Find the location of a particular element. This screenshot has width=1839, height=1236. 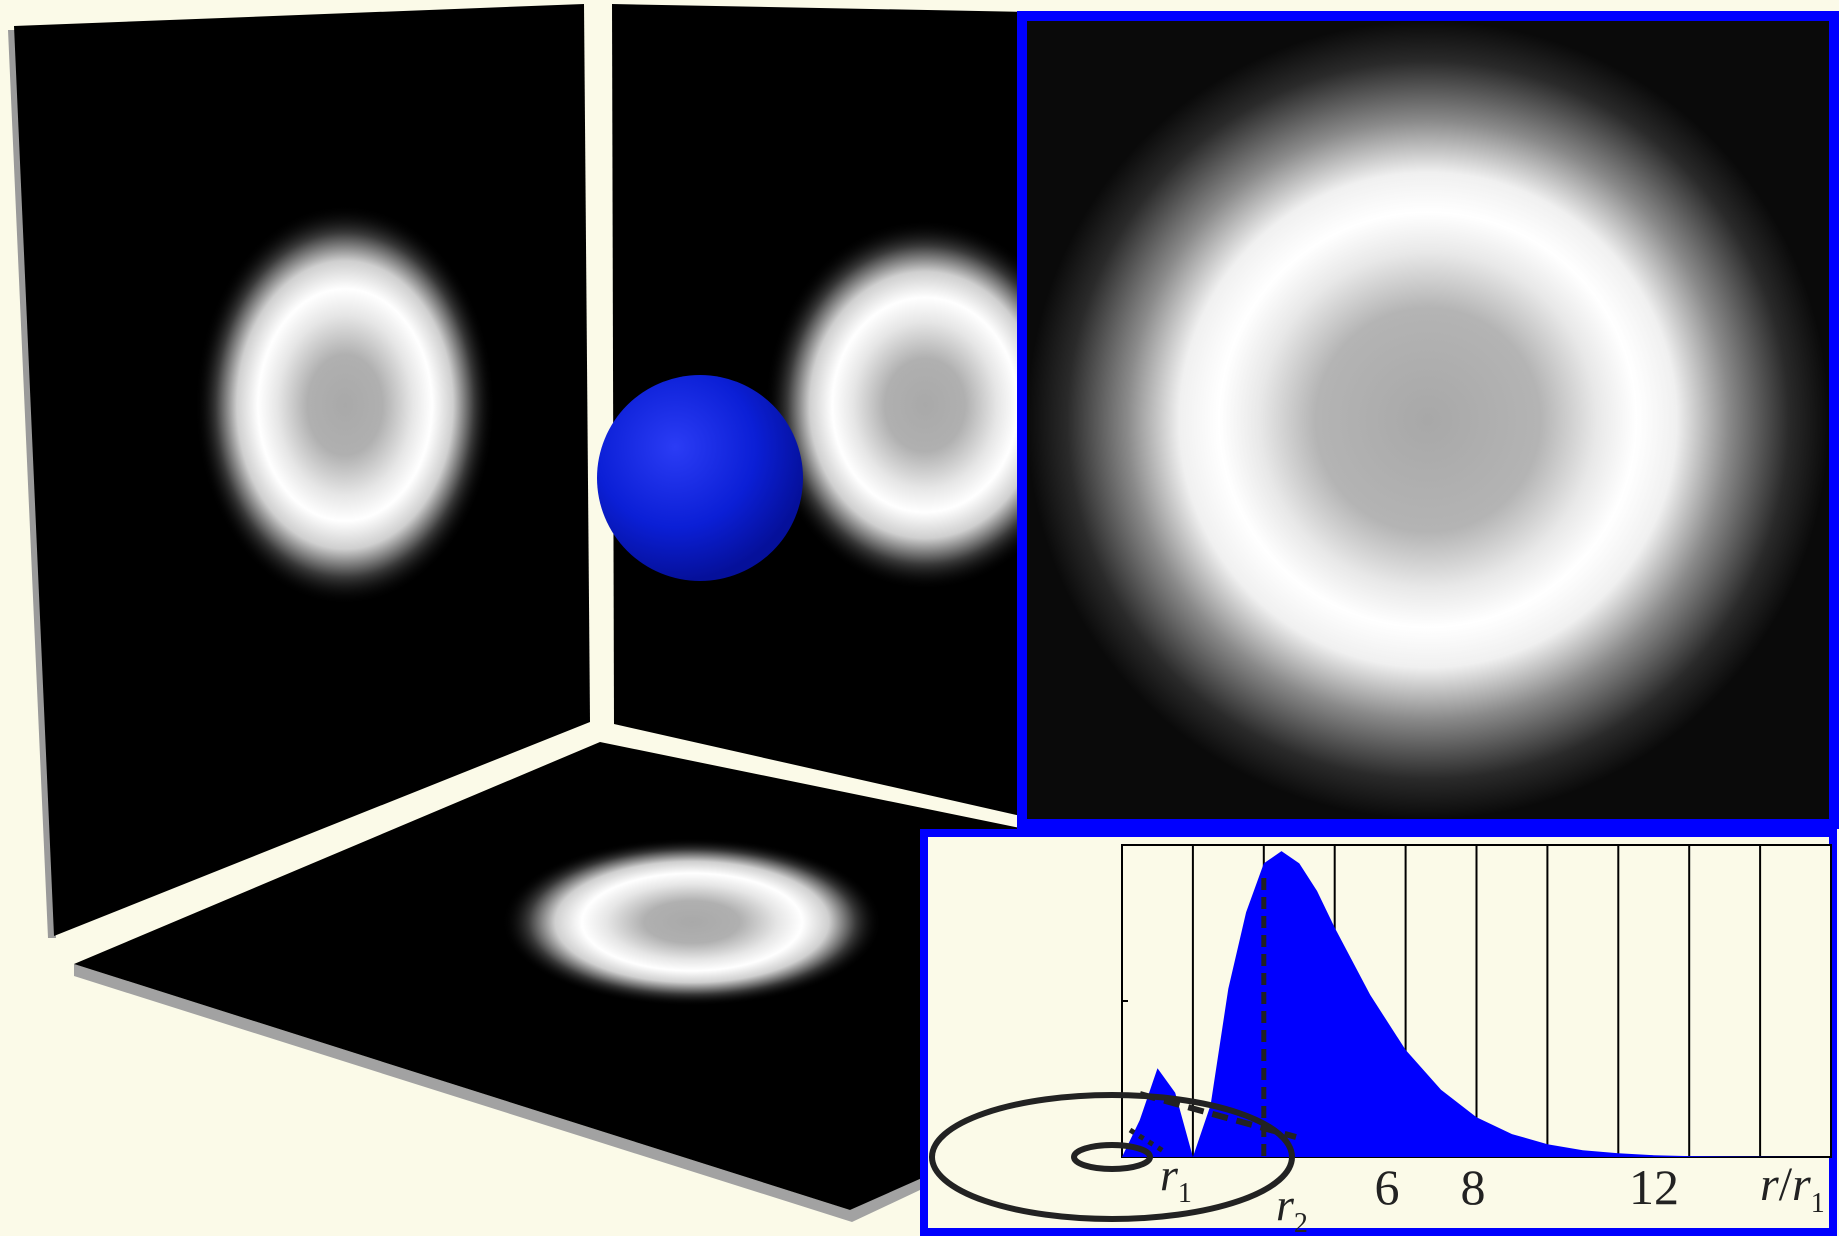

x-tick-label-6: 6 is located at coordinates (1387, 1187).